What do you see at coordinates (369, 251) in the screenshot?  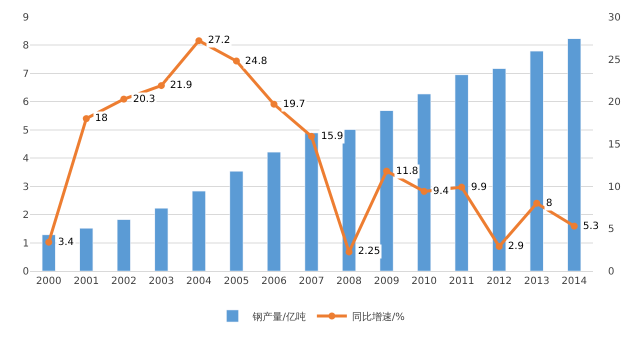 I see `data-label: 2.25` at bounding box center [369, 251].